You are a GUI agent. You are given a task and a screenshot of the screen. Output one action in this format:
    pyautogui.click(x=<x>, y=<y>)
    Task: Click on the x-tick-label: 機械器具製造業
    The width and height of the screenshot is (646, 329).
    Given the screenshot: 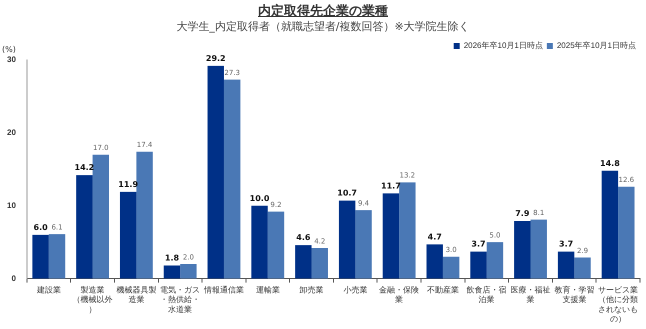 What is the action you would take?
    pyautogui.click(x=136, y=295)
    